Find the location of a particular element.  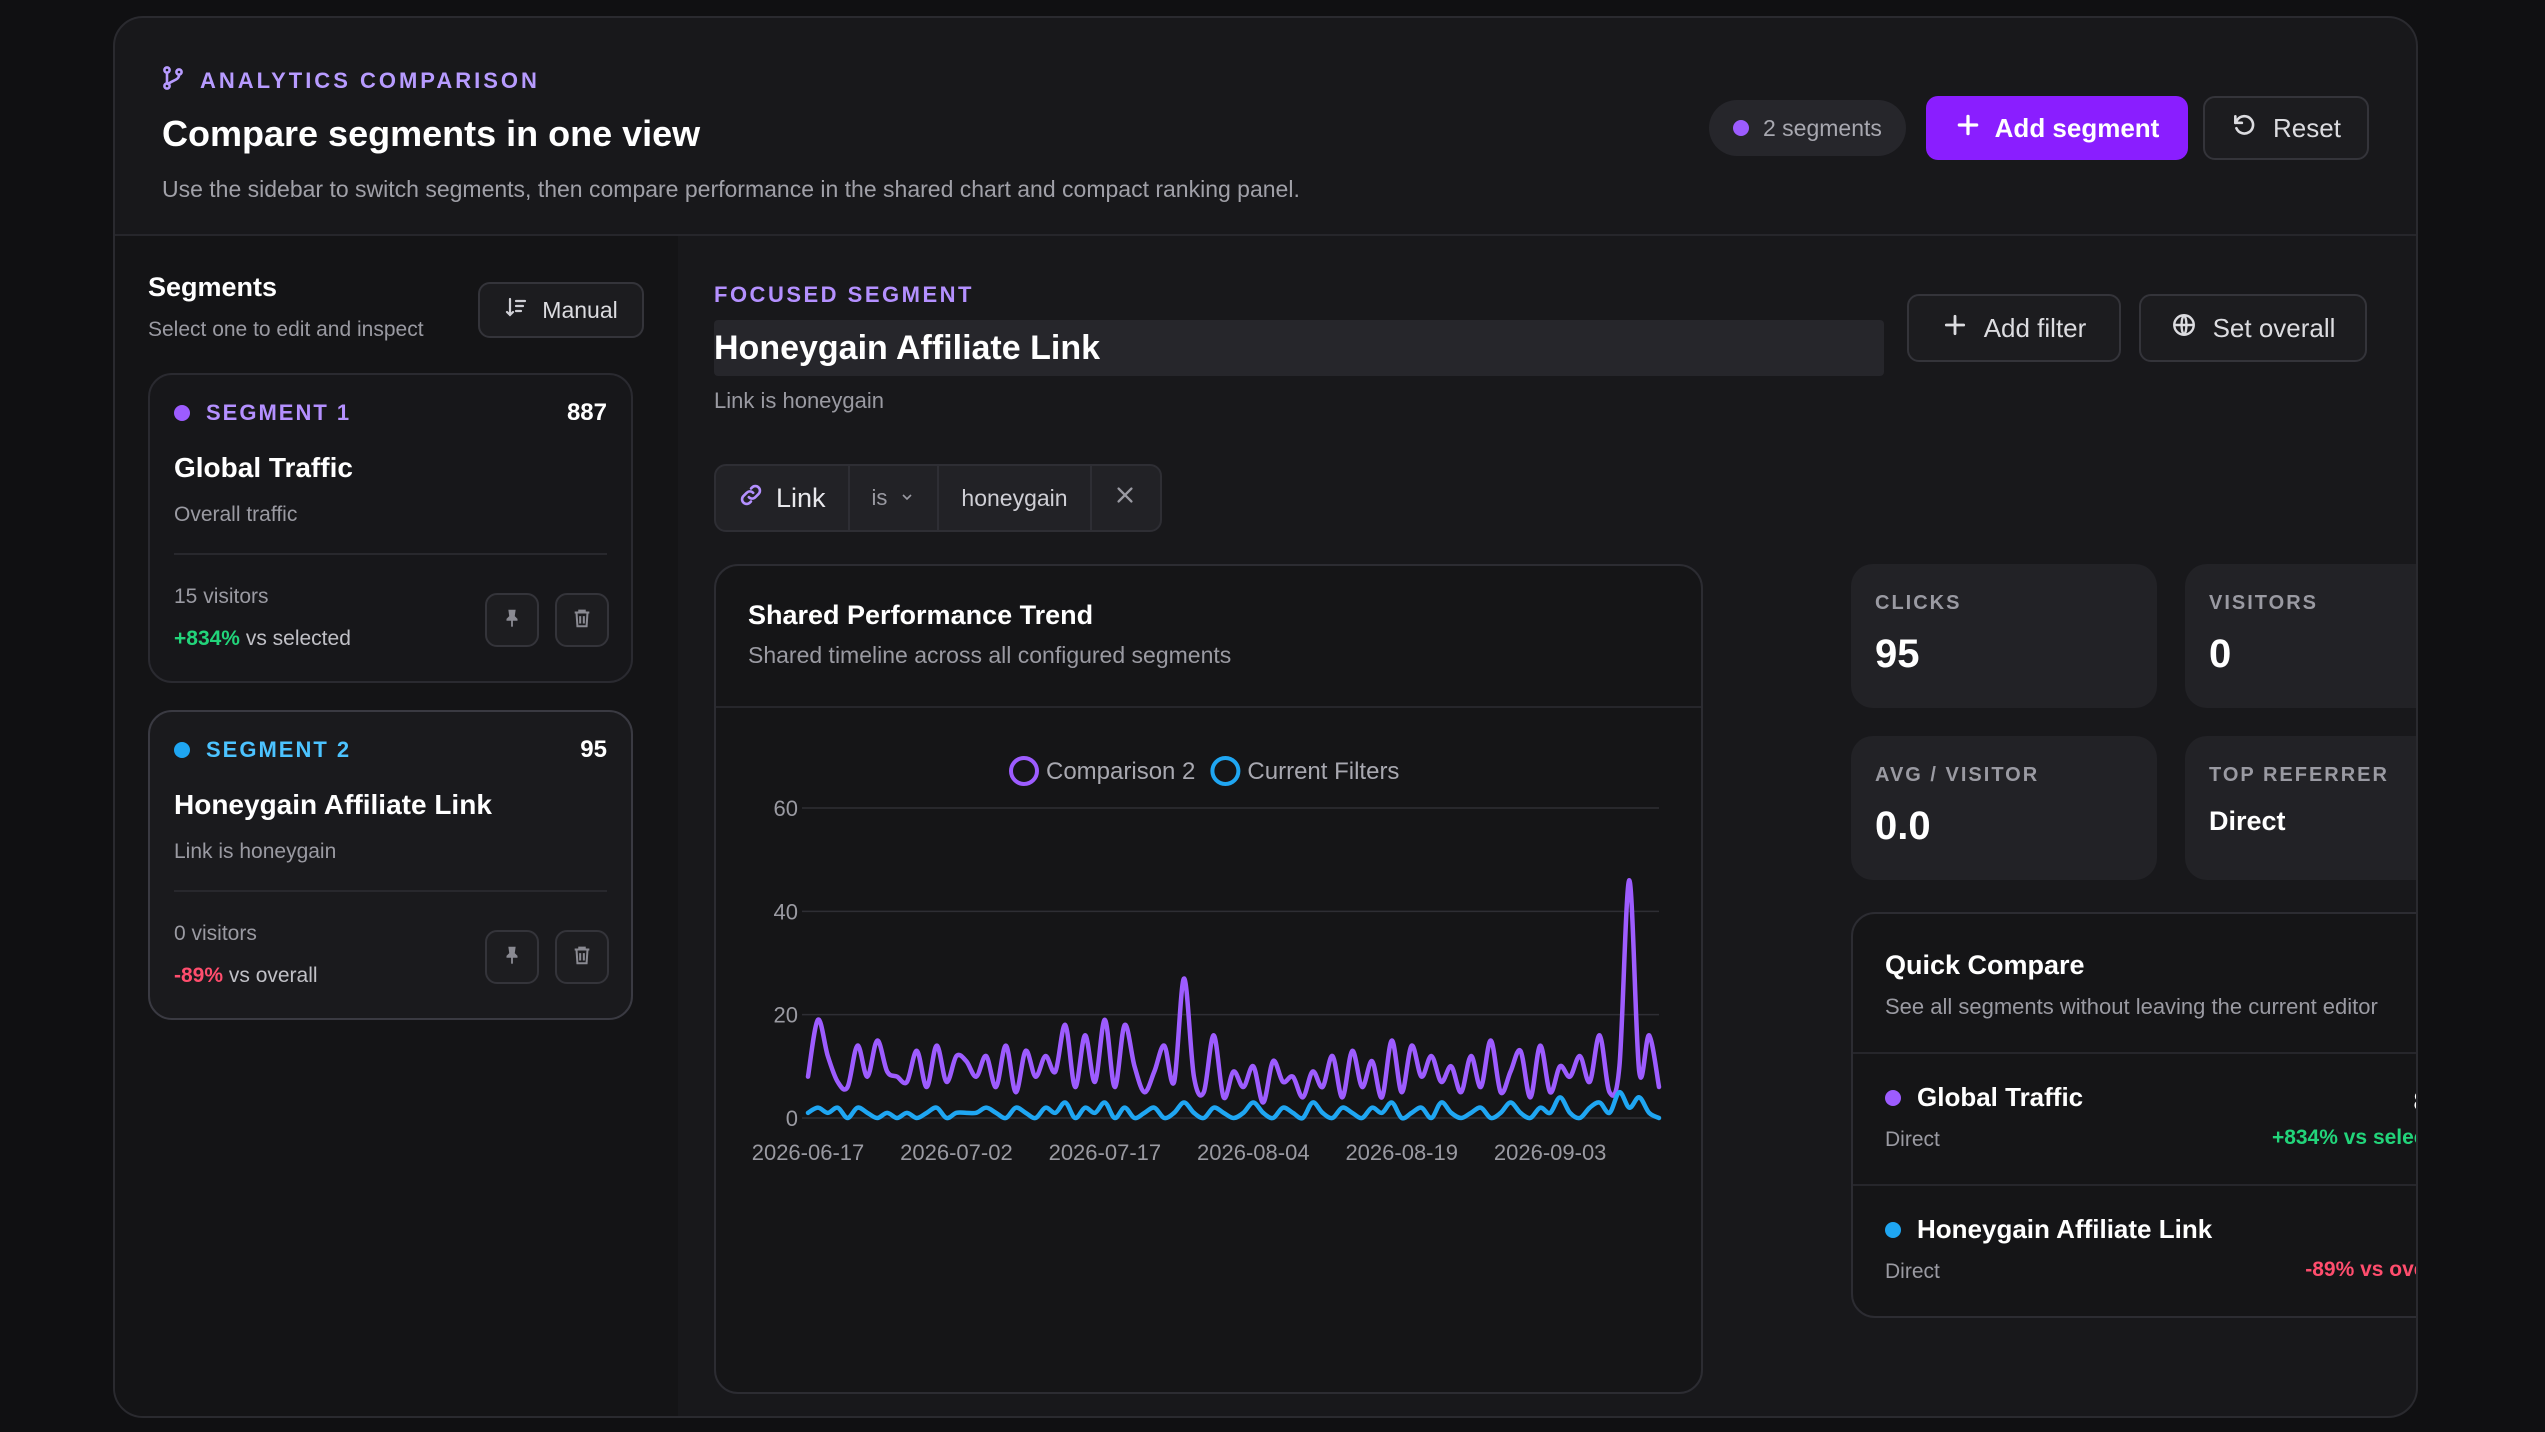

link-icon is located at coordinates (751, 498).